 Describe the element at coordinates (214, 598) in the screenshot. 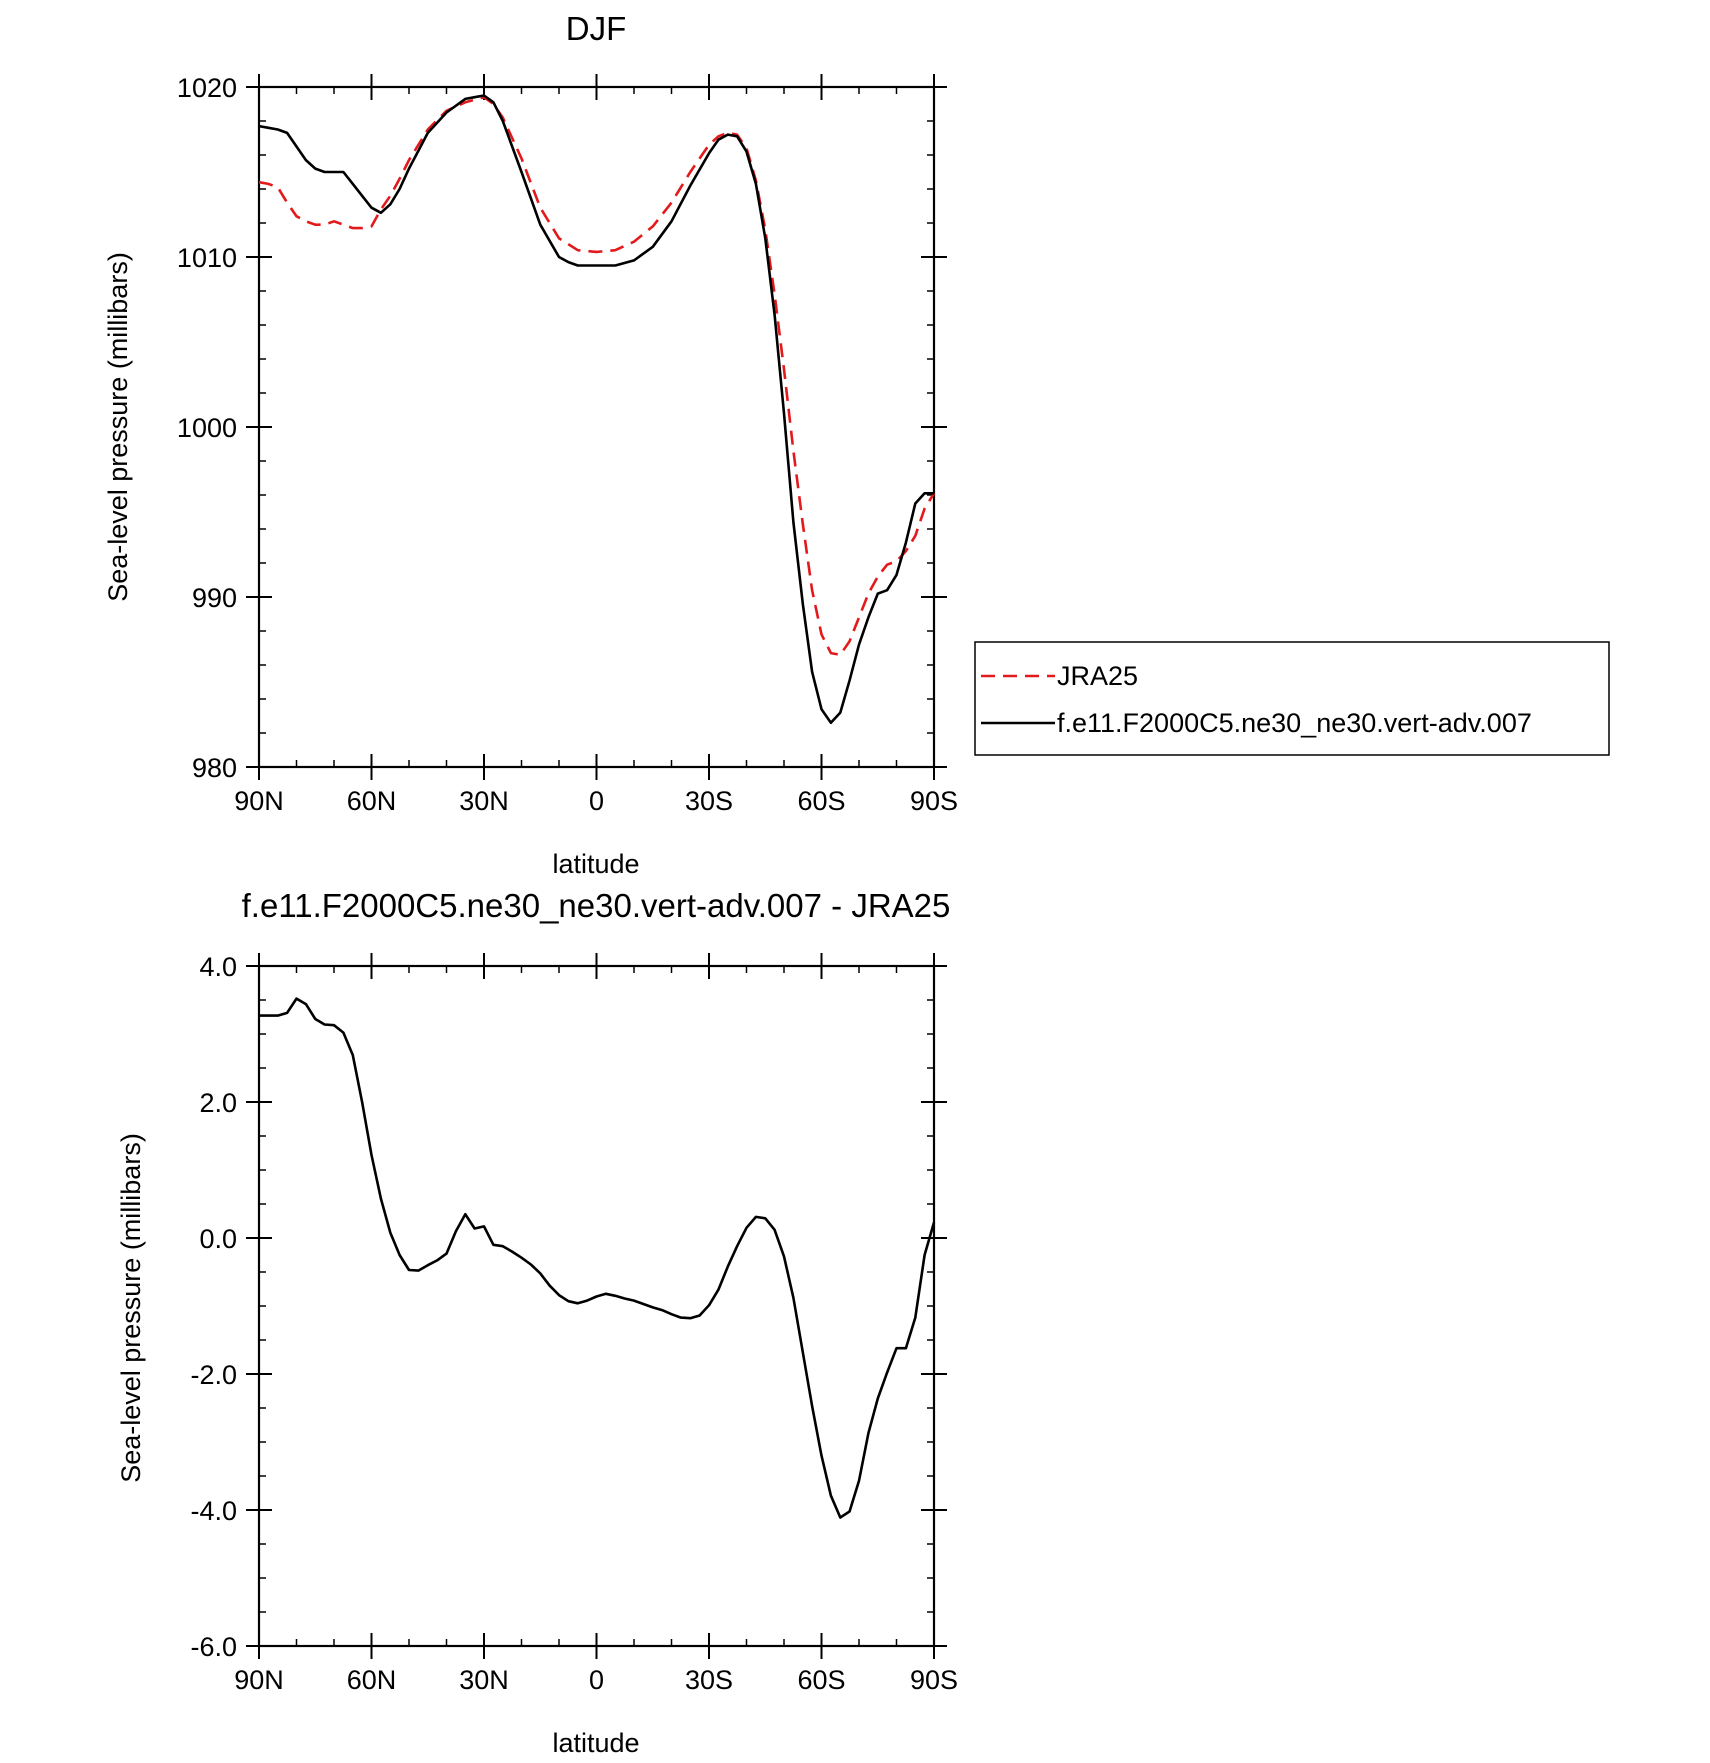

I see `y-tick-label: 990` at that location.